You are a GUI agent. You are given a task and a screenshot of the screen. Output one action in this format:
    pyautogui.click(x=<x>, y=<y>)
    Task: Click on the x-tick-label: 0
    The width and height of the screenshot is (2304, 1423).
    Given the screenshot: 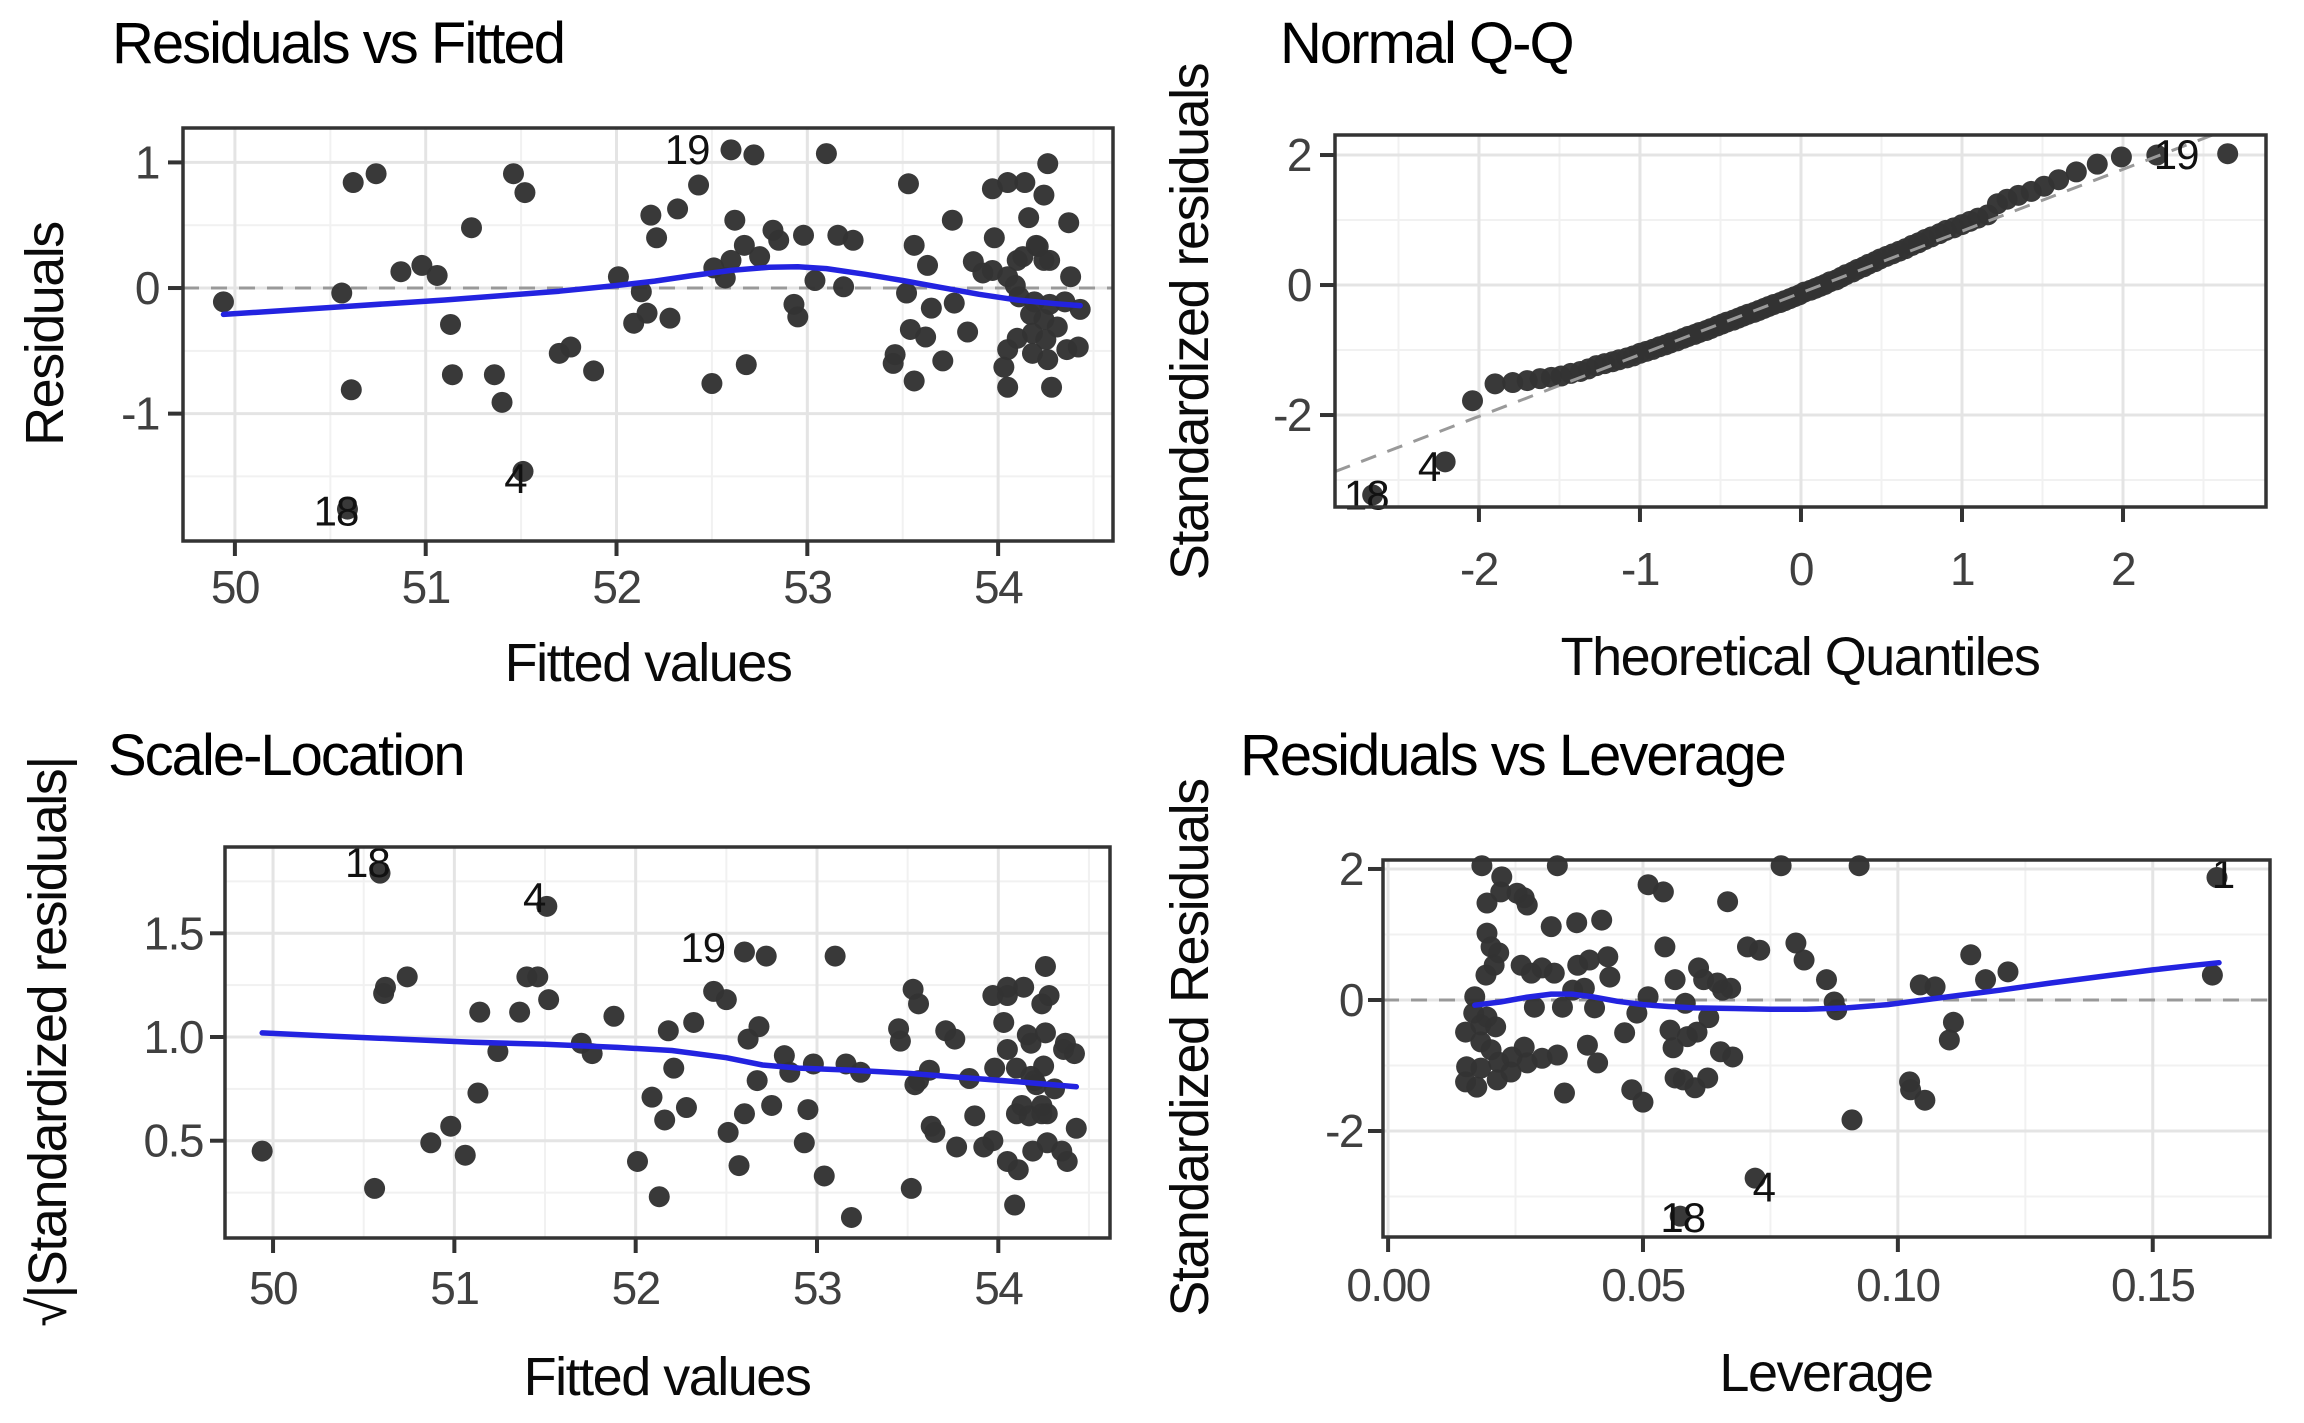 What is the action you would take?
    pyautogui.click(x=1801, y=569)
    